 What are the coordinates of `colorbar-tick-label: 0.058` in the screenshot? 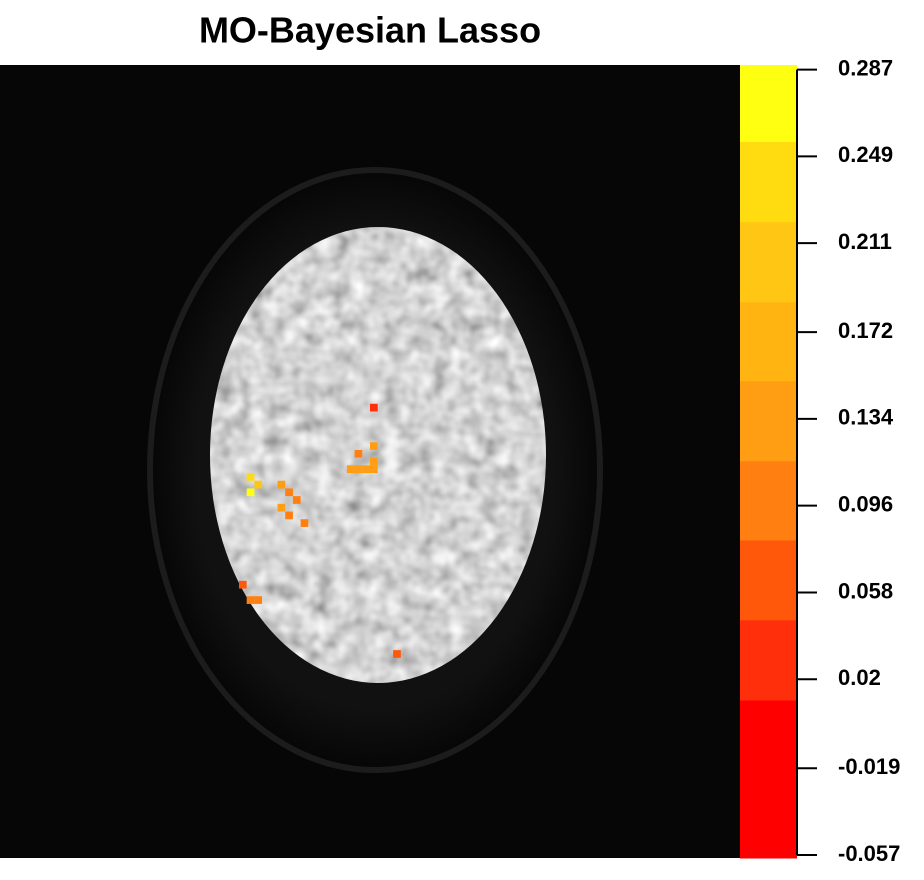 It's located at (865, 590).